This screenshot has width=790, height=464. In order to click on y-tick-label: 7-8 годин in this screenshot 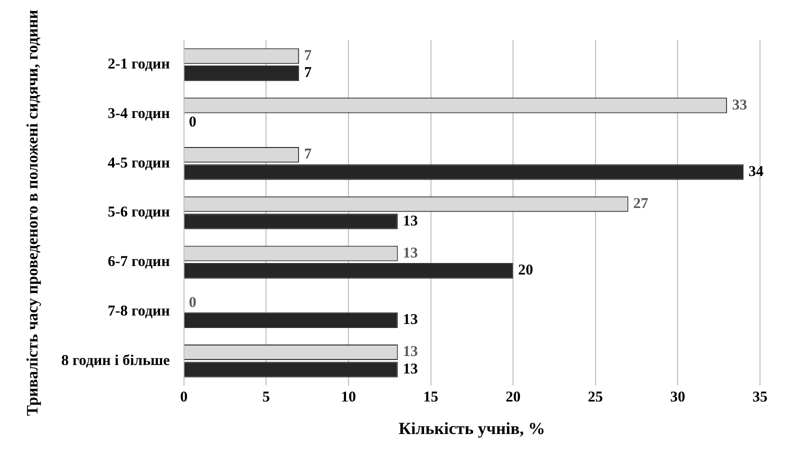, I will do `click(139, 311)`.